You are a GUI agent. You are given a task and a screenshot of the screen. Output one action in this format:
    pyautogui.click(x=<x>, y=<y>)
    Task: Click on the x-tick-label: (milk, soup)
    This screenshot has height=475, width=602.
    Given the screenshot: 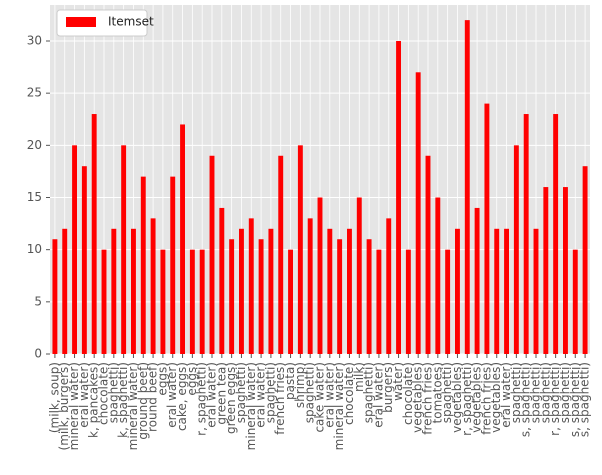 What is the action you would take?
    pyautogui.click(x=54, y=397)
    